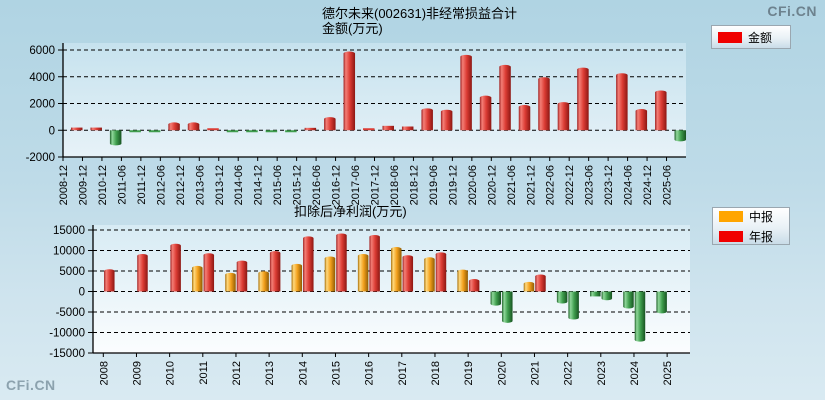  Describe the element at coordinates (648, 185) in the screenshot. I see `x-tick-label: 2024-12` at that location.